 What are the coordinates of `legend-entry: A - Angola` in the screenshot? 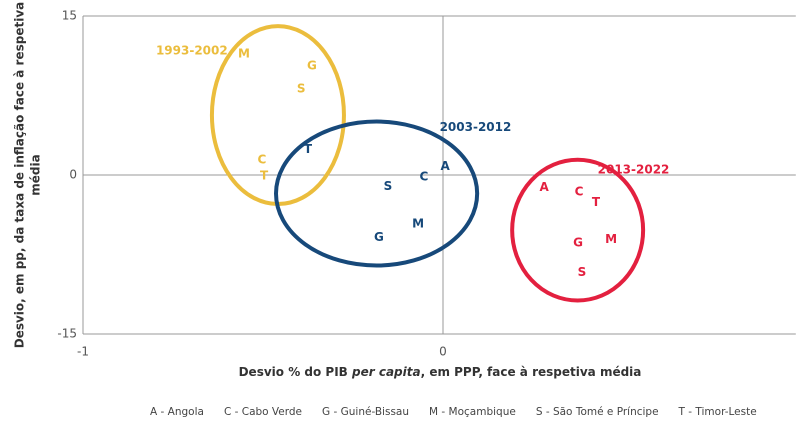 It's located at (177, 412).